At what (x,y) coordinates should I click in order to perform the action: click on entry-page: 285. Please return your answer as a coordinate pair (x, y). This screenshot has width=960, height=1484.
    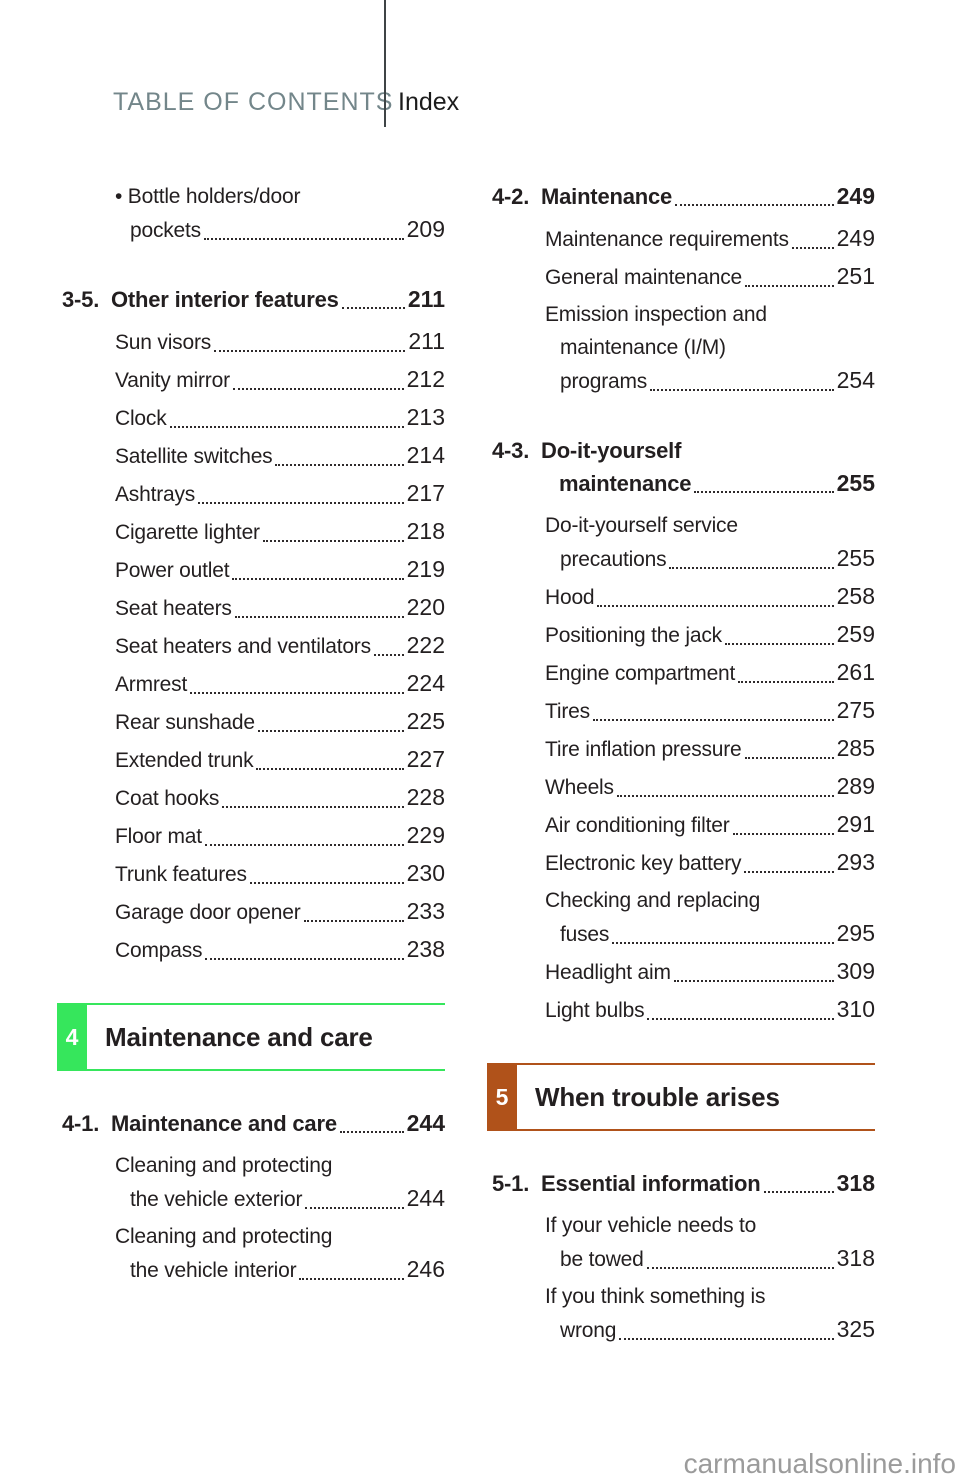
    Looking at the image, I should click on (855, 748).